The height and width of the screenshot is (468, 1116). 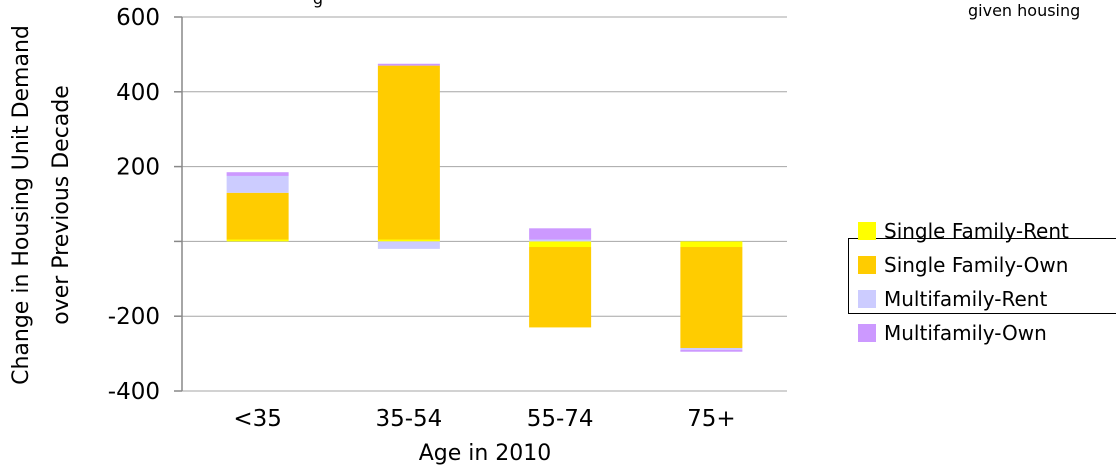 I want to click on legend-item-single-family-own: Single Family-Own, so click(x=963, y=265).